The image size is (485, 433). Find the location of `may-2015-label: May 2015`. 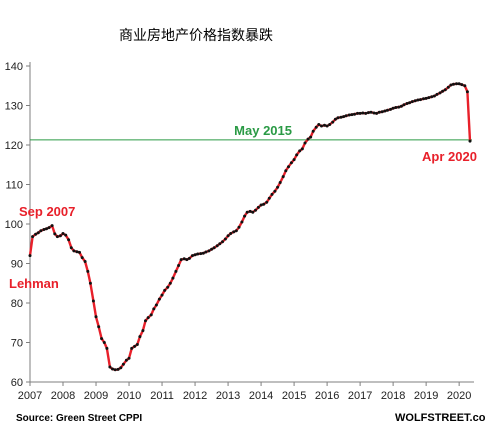

may-2015-label: May 2015 is located at coordinates (263, 130).